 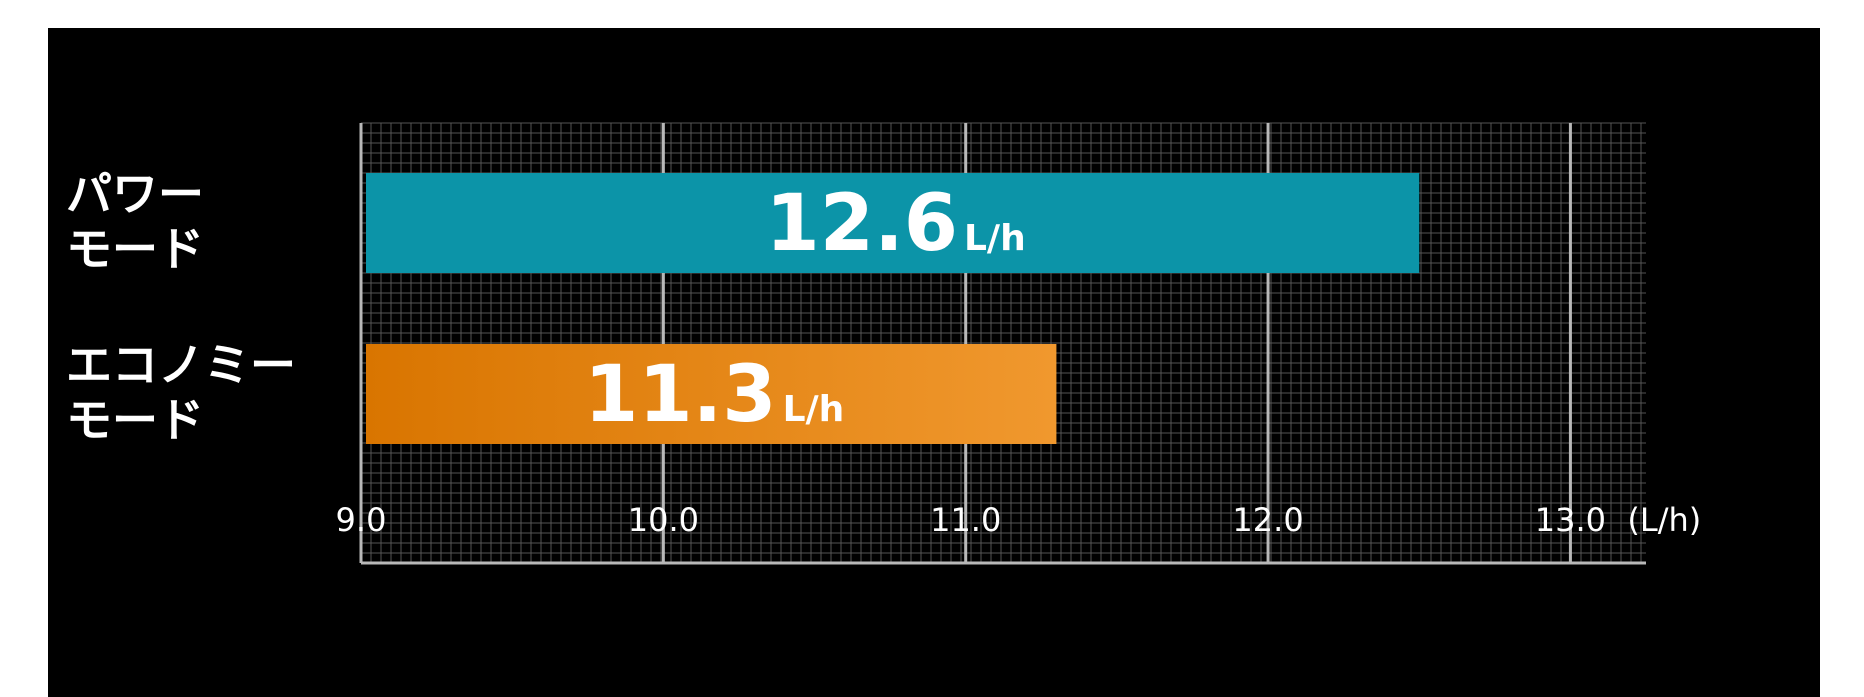 I want to click on bar-value-number: 12.6, so click(x=862, y=224).